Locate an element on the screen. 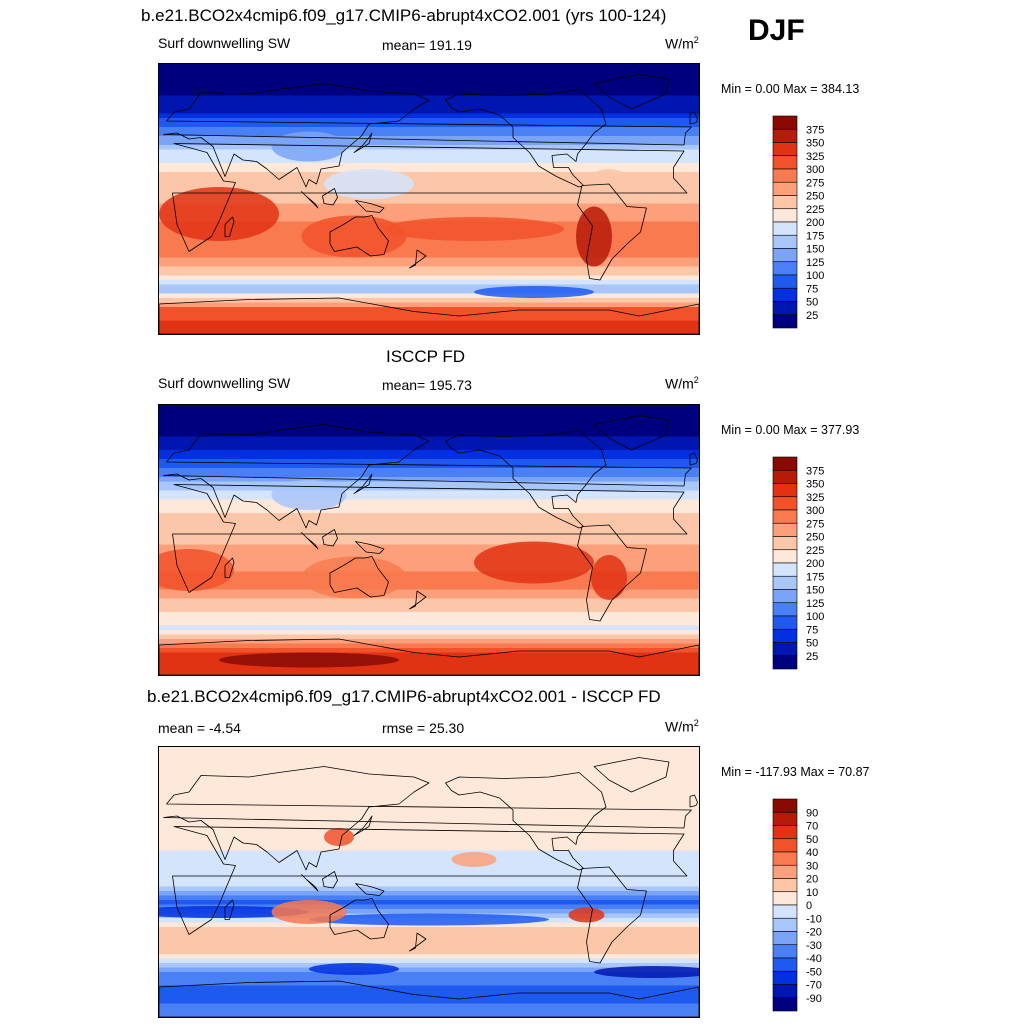  colorbar-tick-label: 200 is located at coordinates (815, 564).